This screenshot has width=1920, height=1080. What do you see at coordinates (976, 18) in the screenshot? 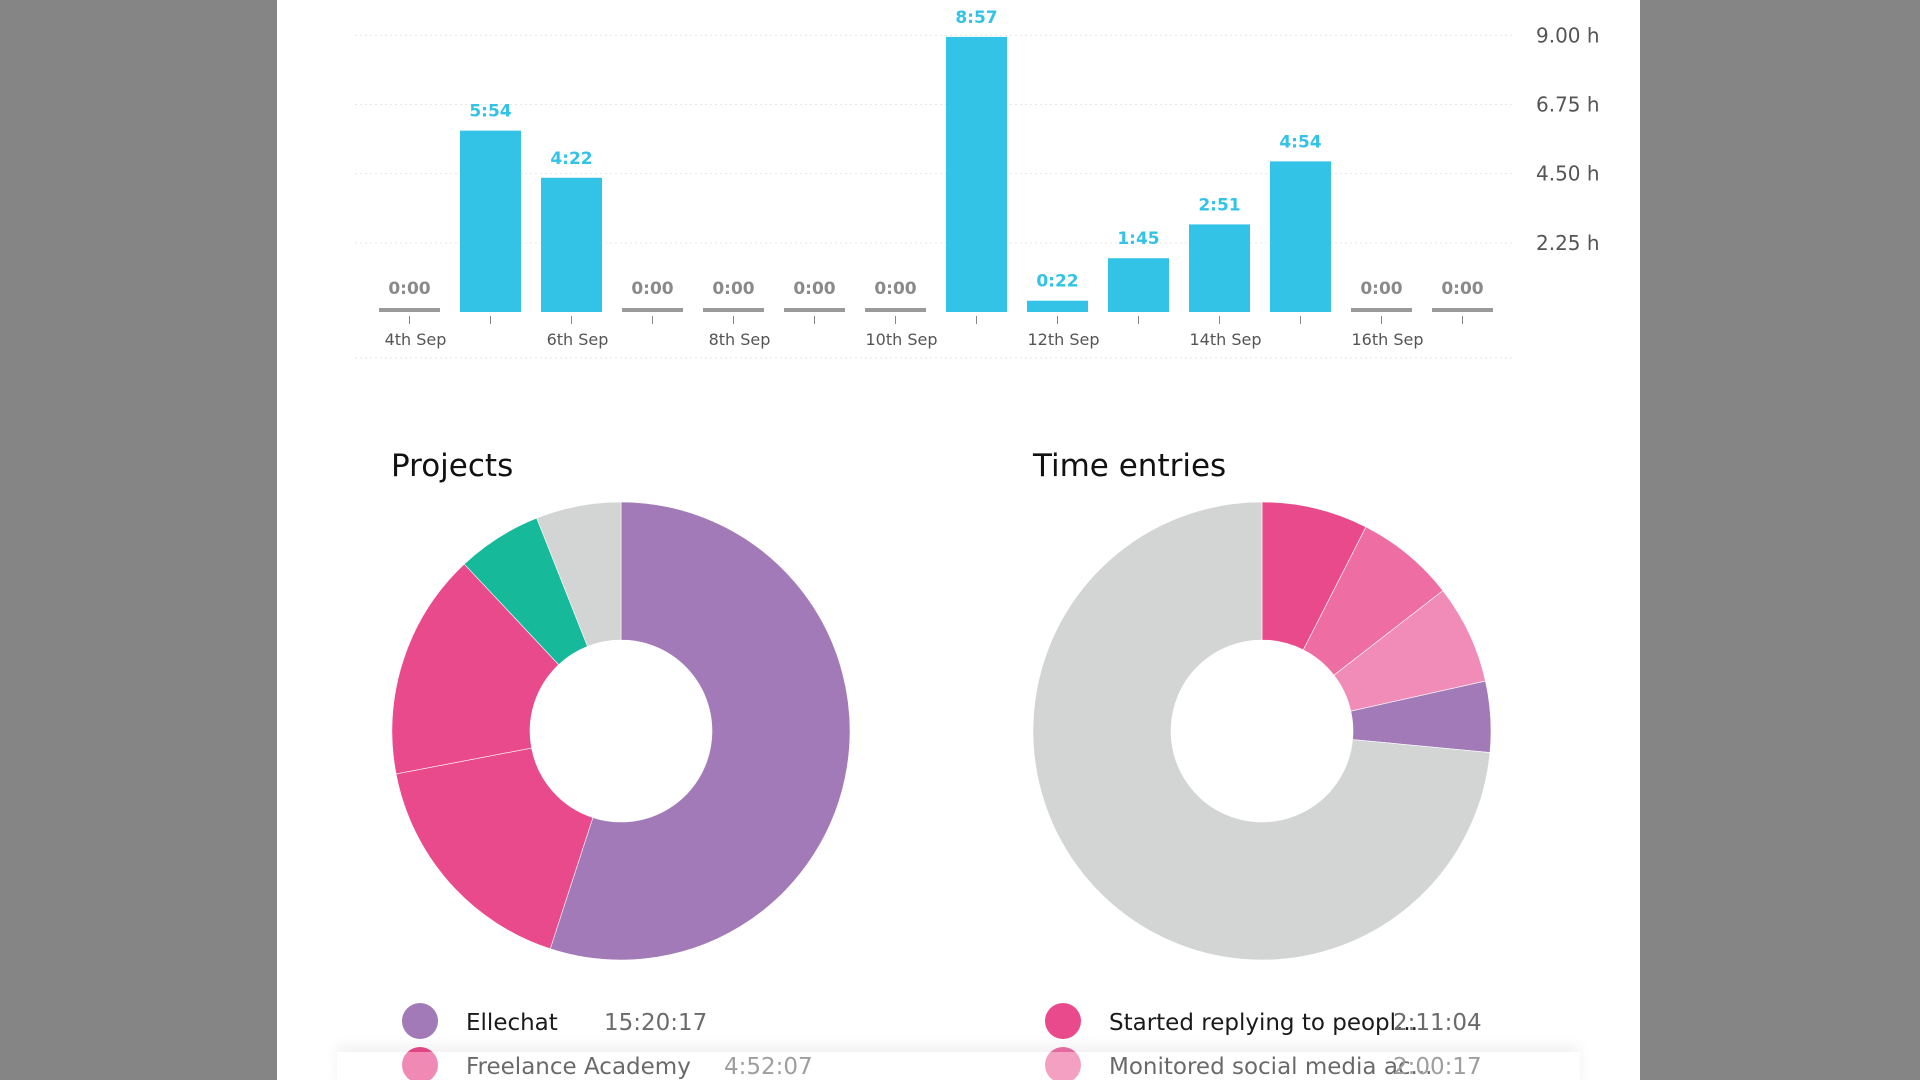
I see `bar-value-label: 8:57` at bounding box center [976, 18].